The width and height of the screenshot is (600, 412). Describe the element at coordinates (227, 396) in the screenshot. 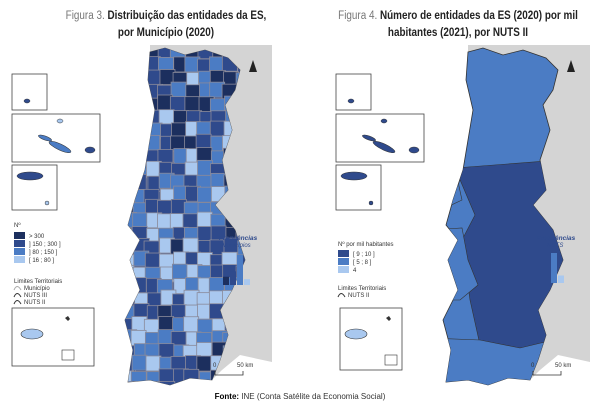

I see `source-label: Fonte:` at that location.